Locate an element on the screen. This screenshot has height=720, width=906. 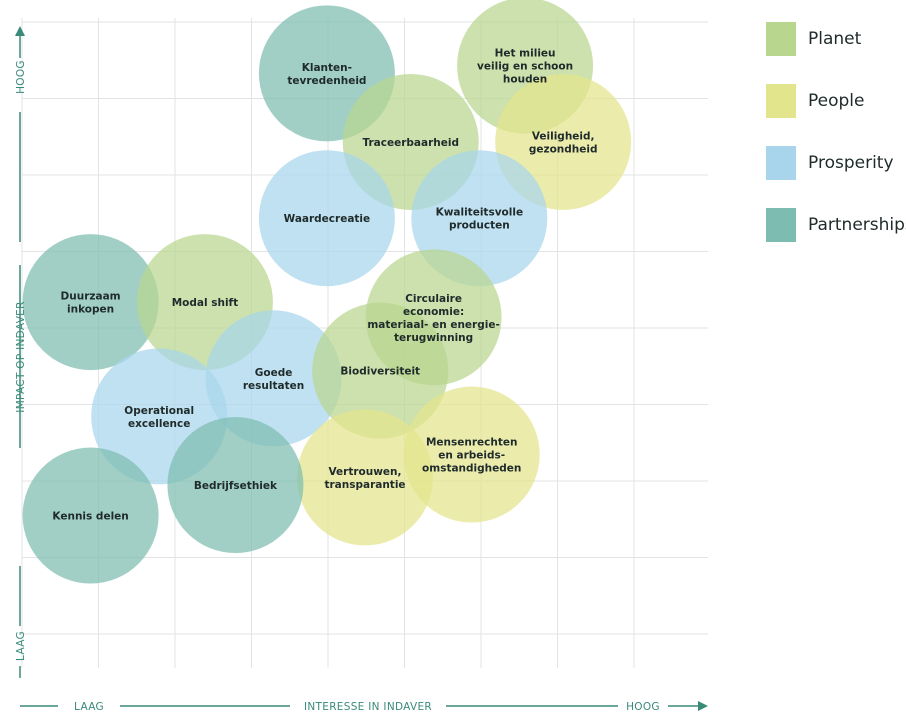
bubble-planet is located at coordinates (380, 370).